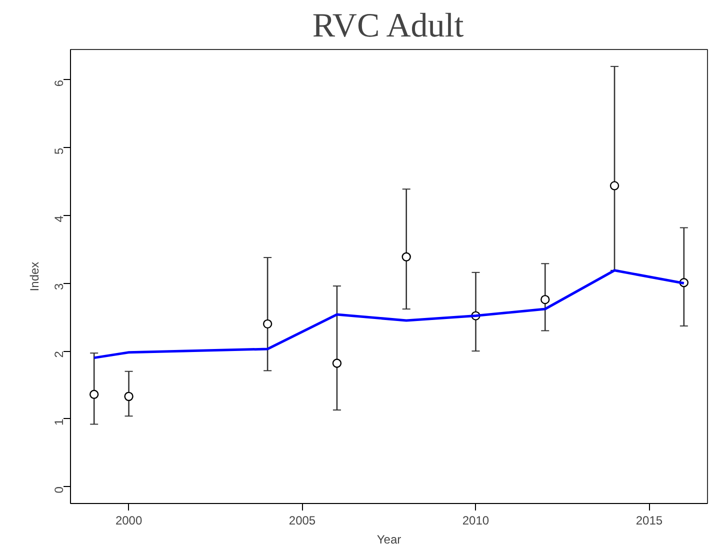 This screenshot has height=559, width=722. Describe the element at coordinates (302, 521) in the screenshot. I see `x-tick-label: 2005` at that location.